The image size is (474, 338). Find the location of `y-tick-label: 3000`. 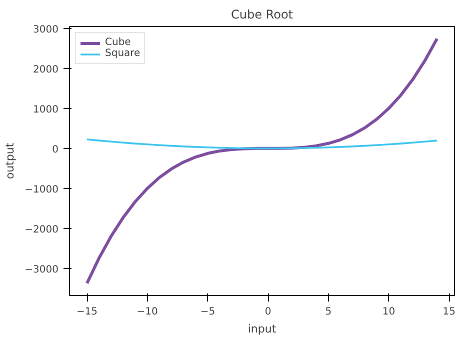

y-tick-label: 3000 is located at coordinates (46, 30).